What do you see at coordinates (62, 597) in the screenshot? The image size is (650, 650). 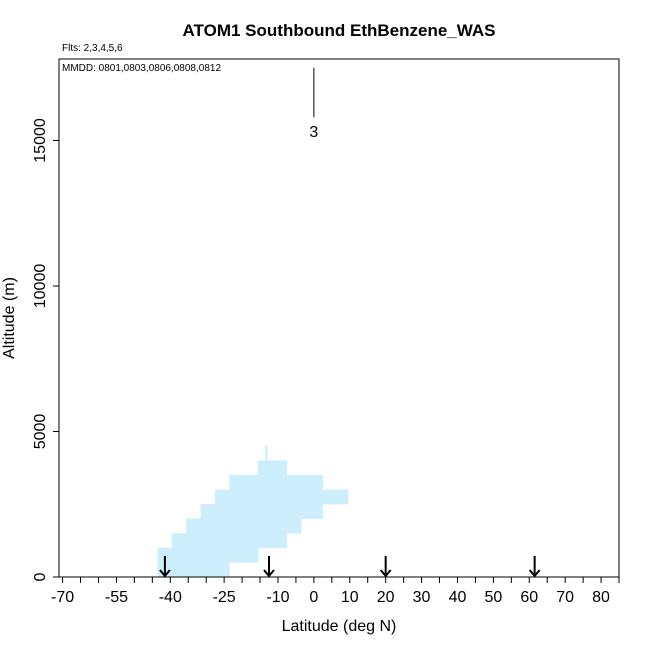 I see `x-tick-label: -70` at bounding box center [62, 597].